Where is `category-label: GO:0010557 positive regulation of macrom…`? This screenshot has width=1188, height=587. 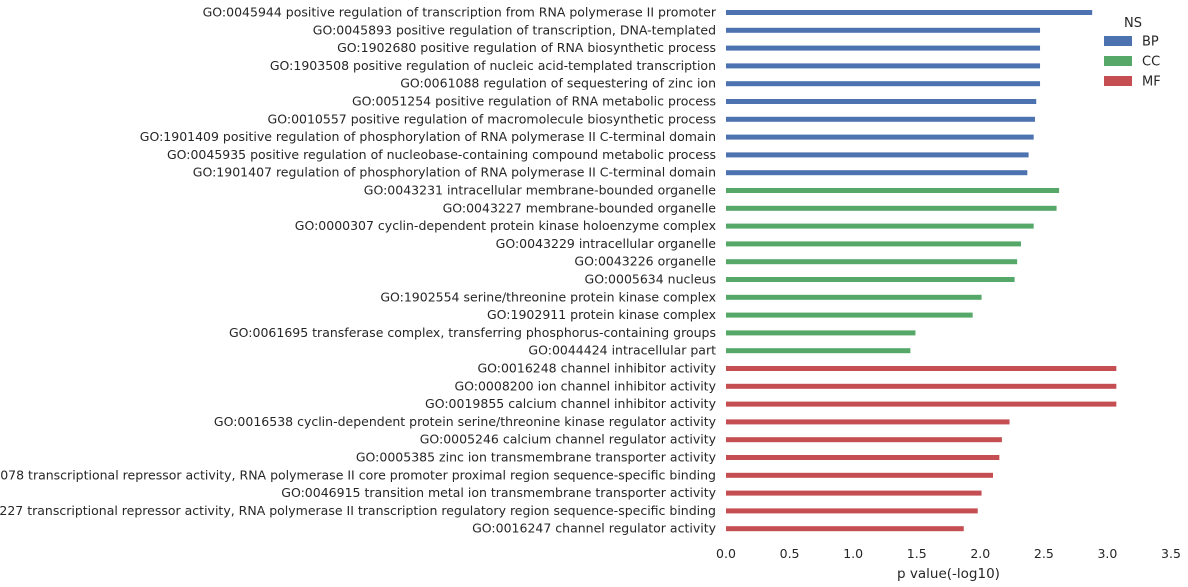 category-label: GO:0010557 positive regulation of macrom… is located at coordinates (492, 118).